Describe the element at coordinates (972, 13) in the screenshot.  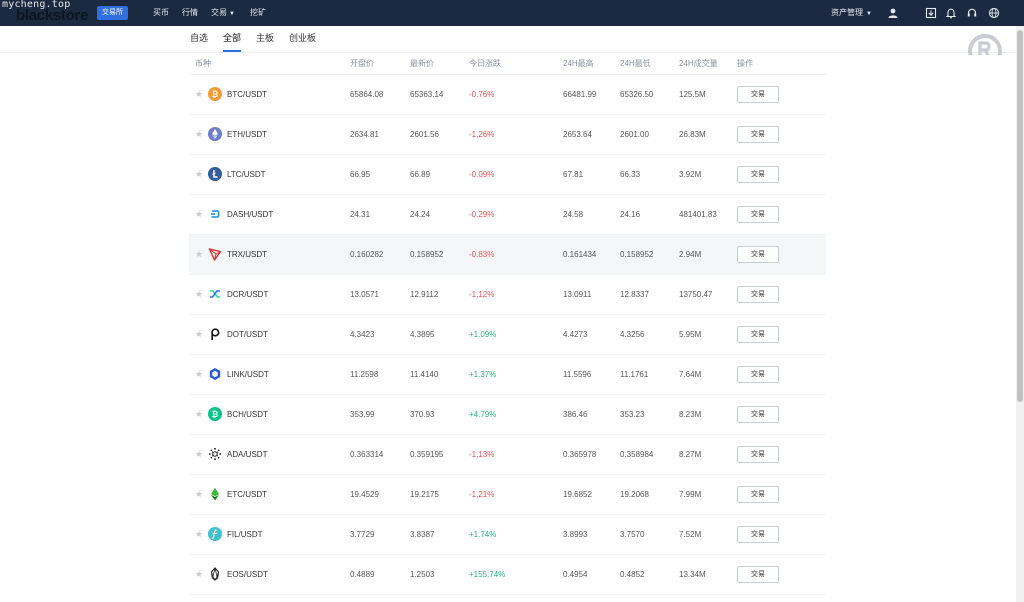
I see `headset-icon` at that location.